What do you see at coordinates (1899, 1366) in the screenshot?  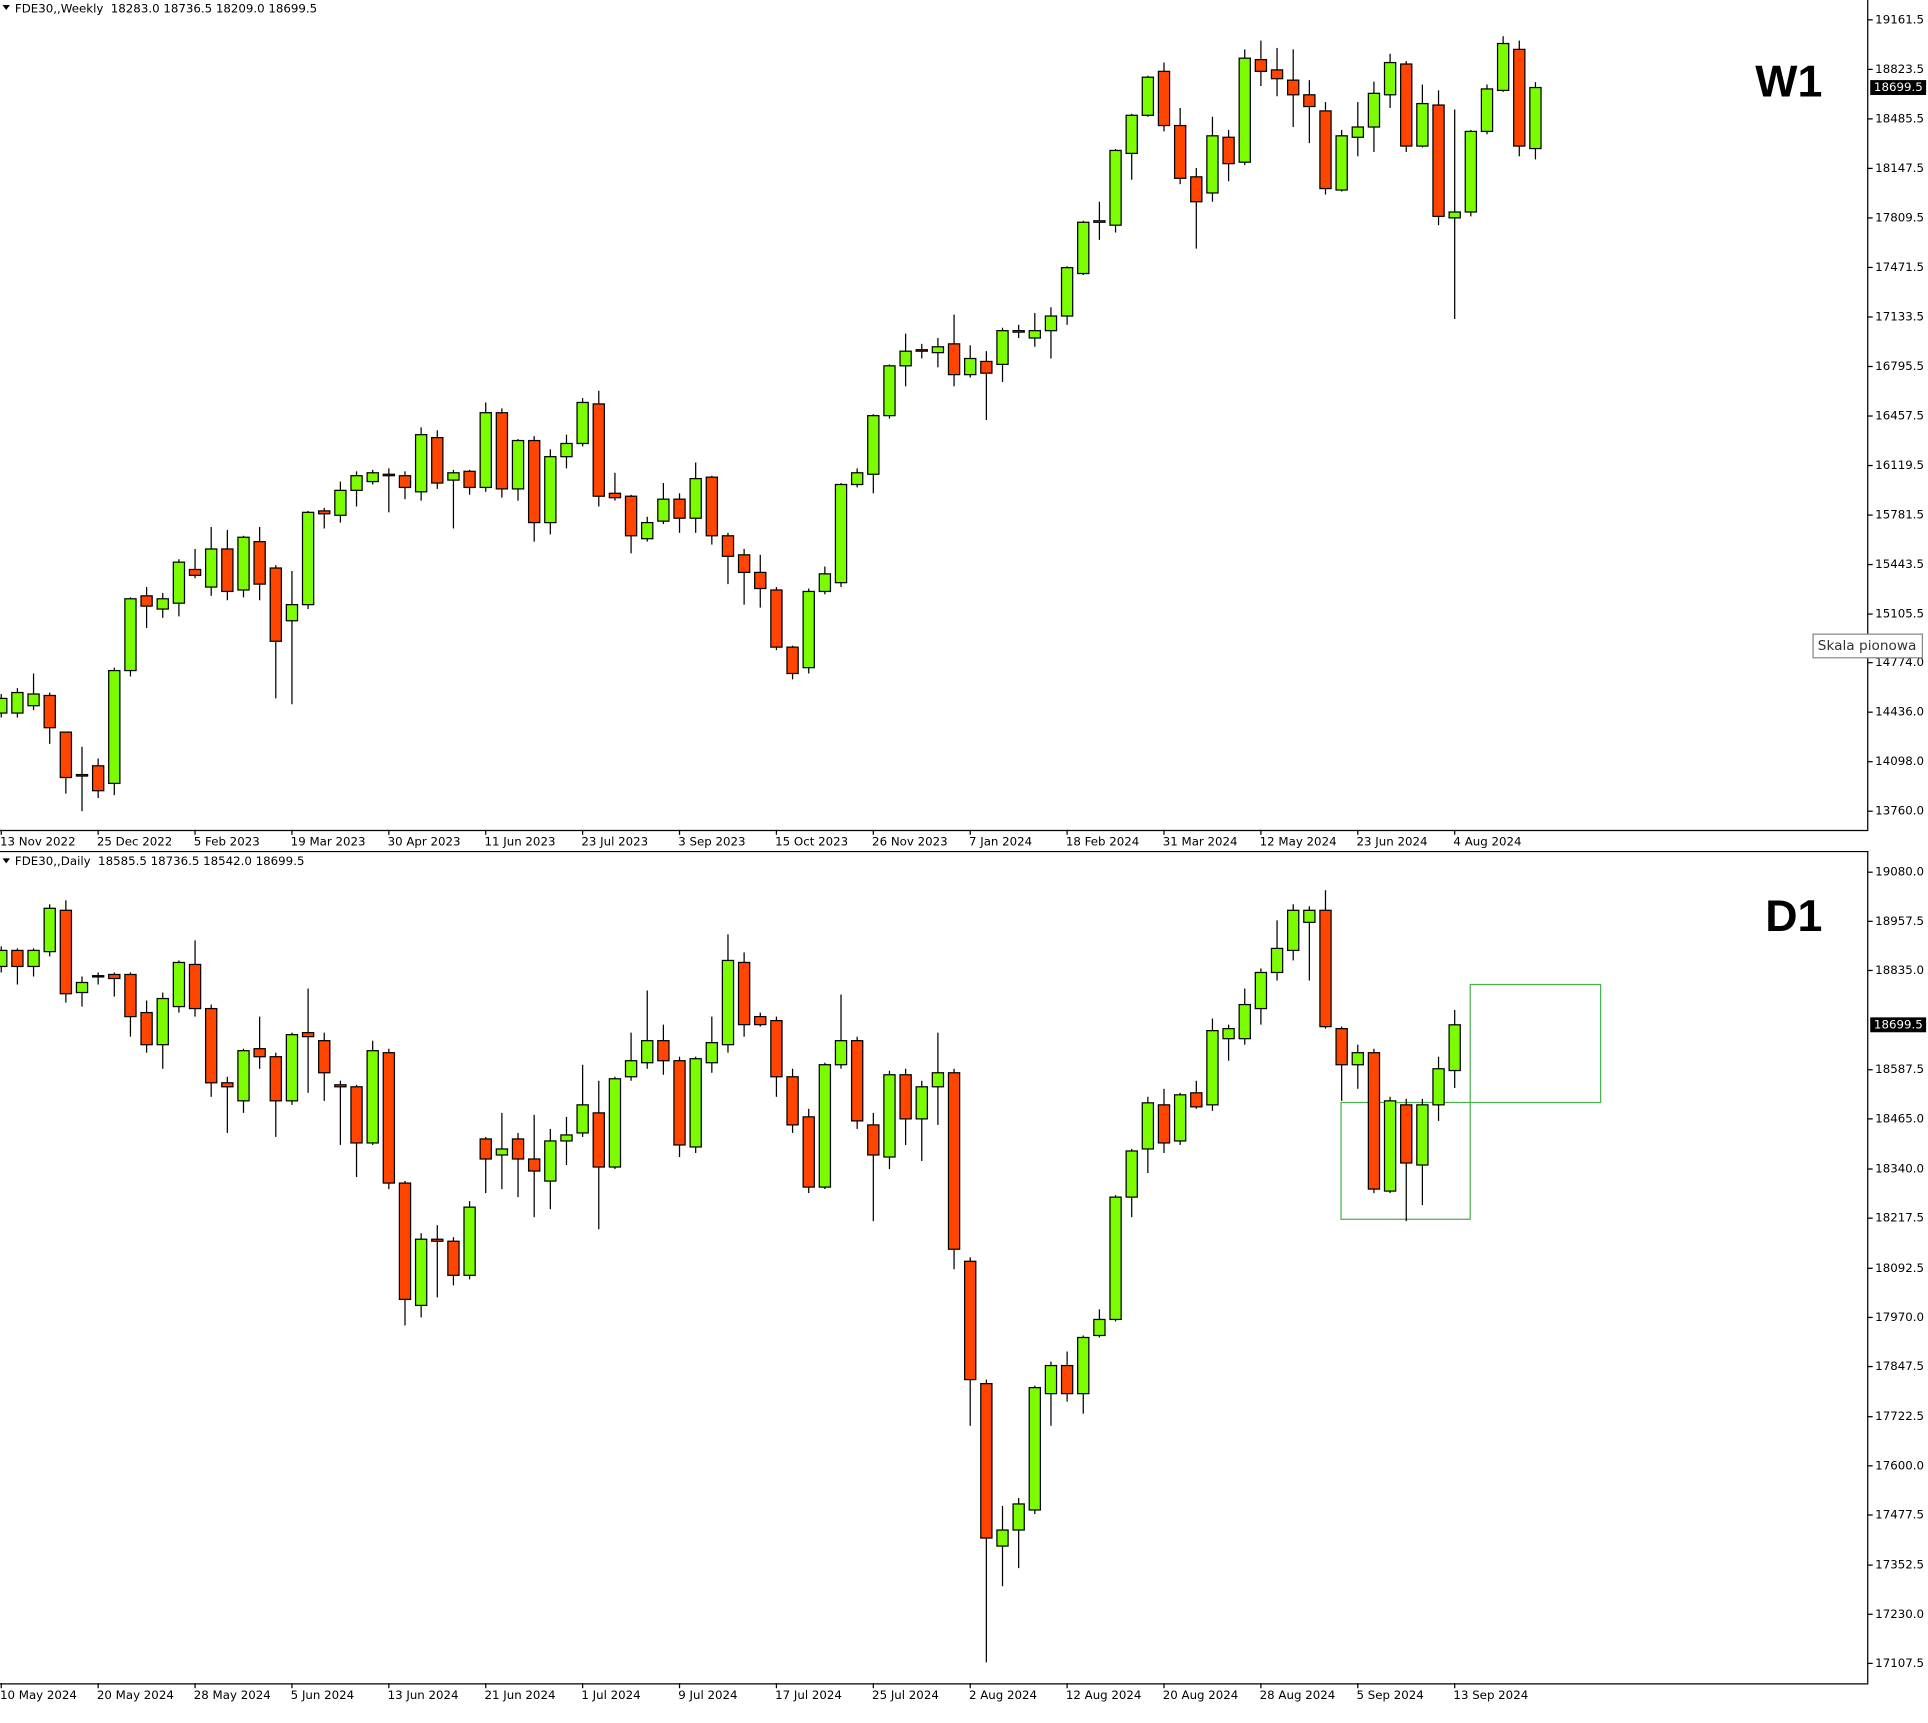 I see `y-tick-label: 17847.5` at bounding box center [1899, 1366].